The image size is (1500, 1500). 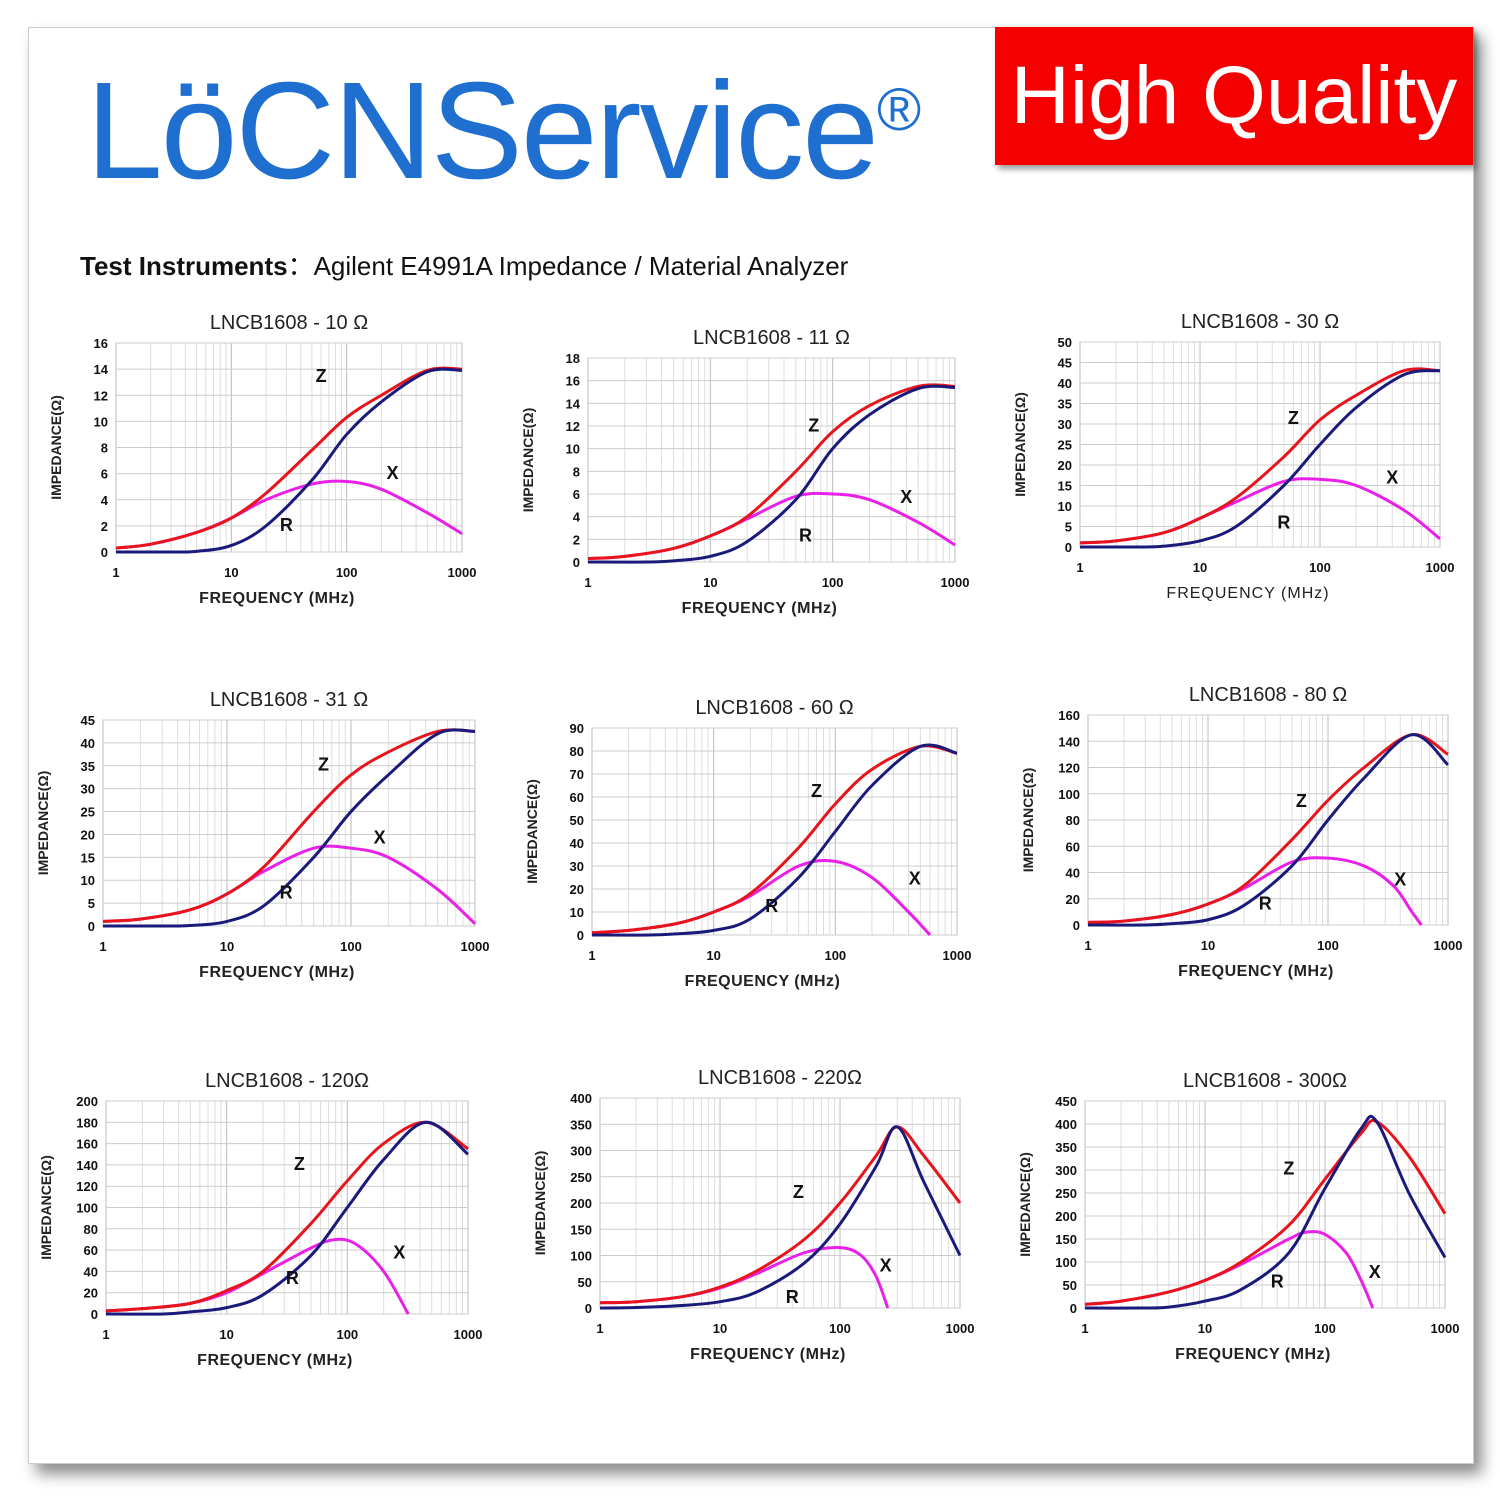 I want to click on y-tick-label: 30, so click(x=1065, y=424).